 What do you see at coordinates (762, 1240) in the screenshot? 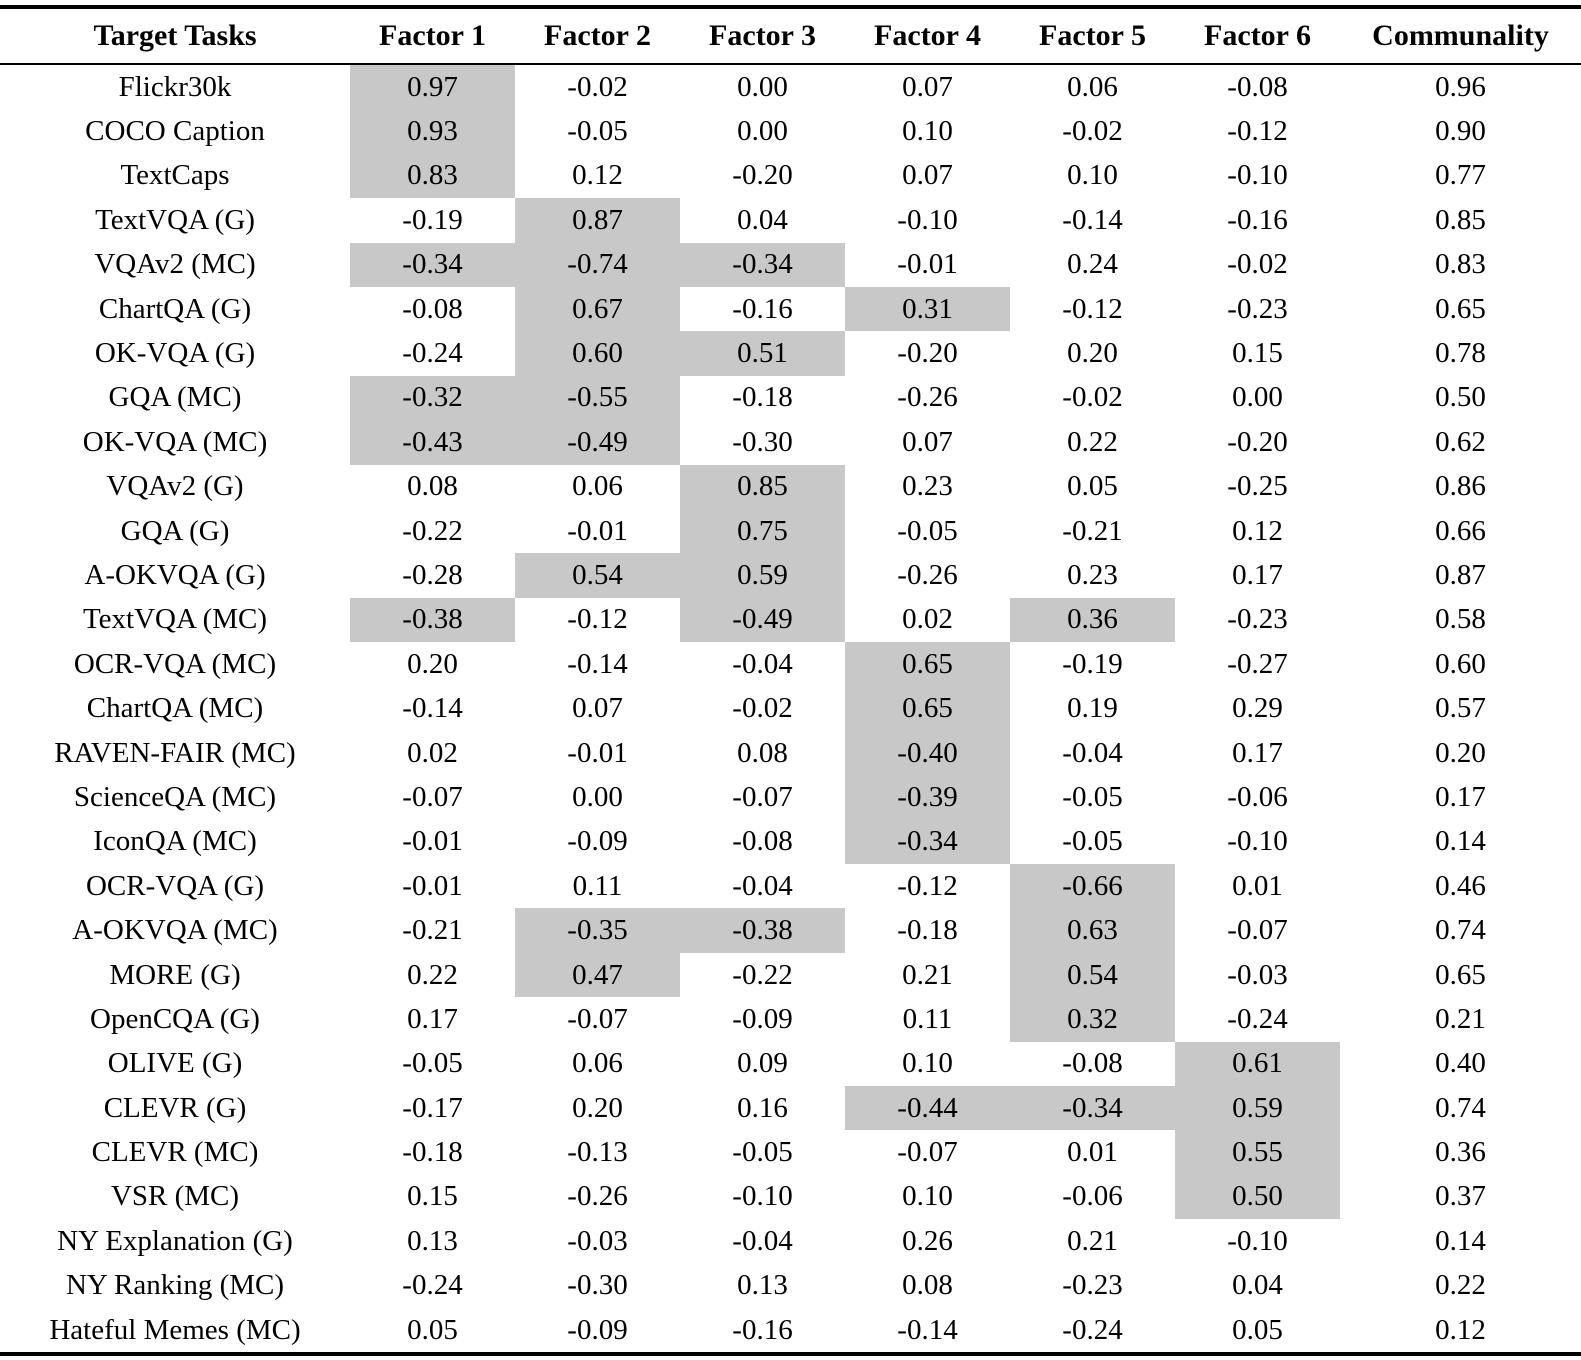
I see `factor-3-loading-cell: -0.04` at bounding box center [762, 1240].